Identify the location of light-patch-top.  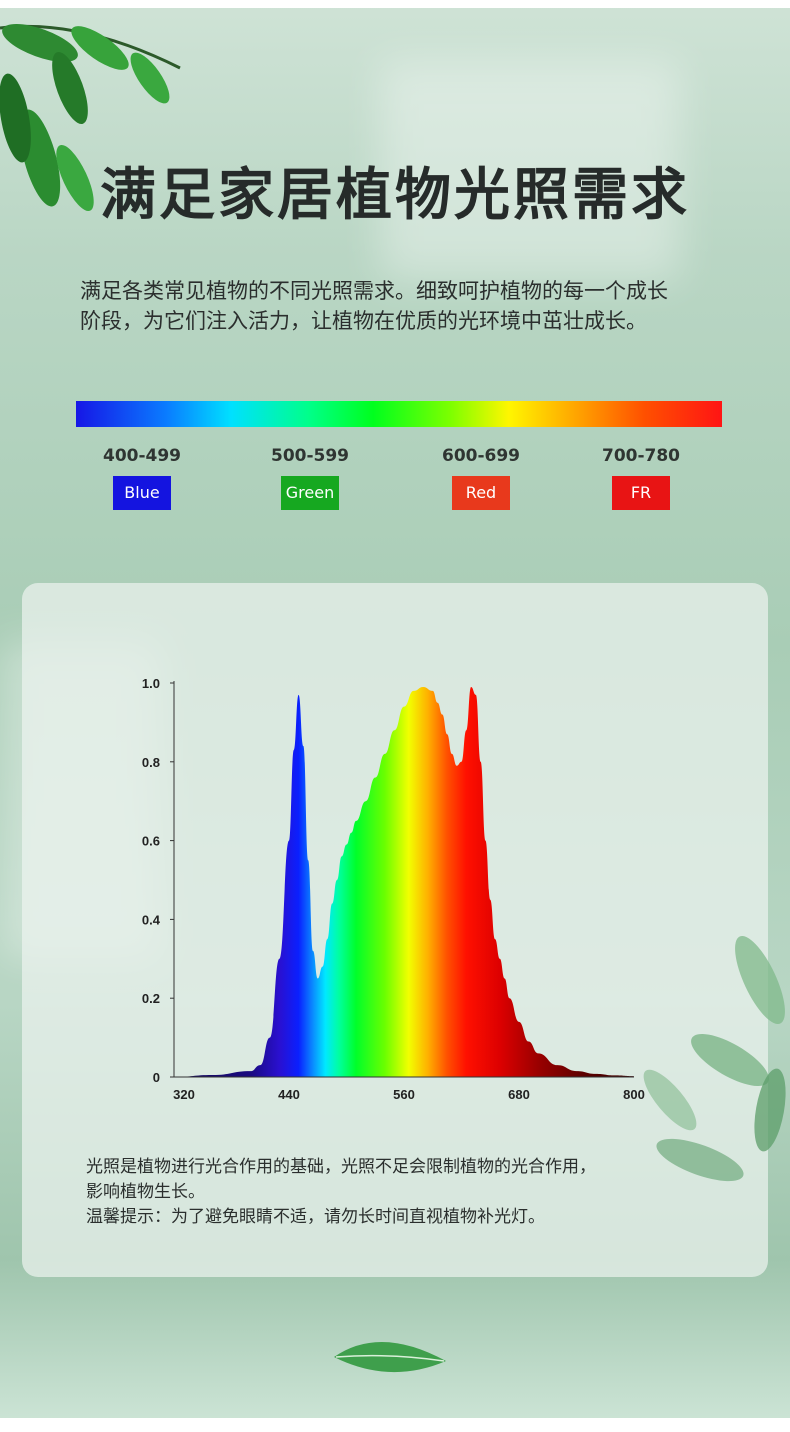
(530, 170).